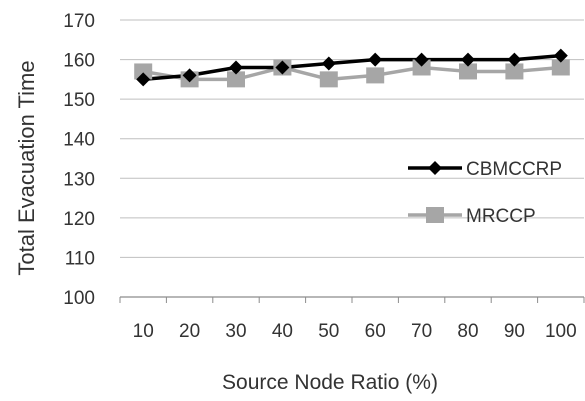  Describe the element at coordinates (351, 73) in the screenshot. I see `series-line-mrccp` at that location.